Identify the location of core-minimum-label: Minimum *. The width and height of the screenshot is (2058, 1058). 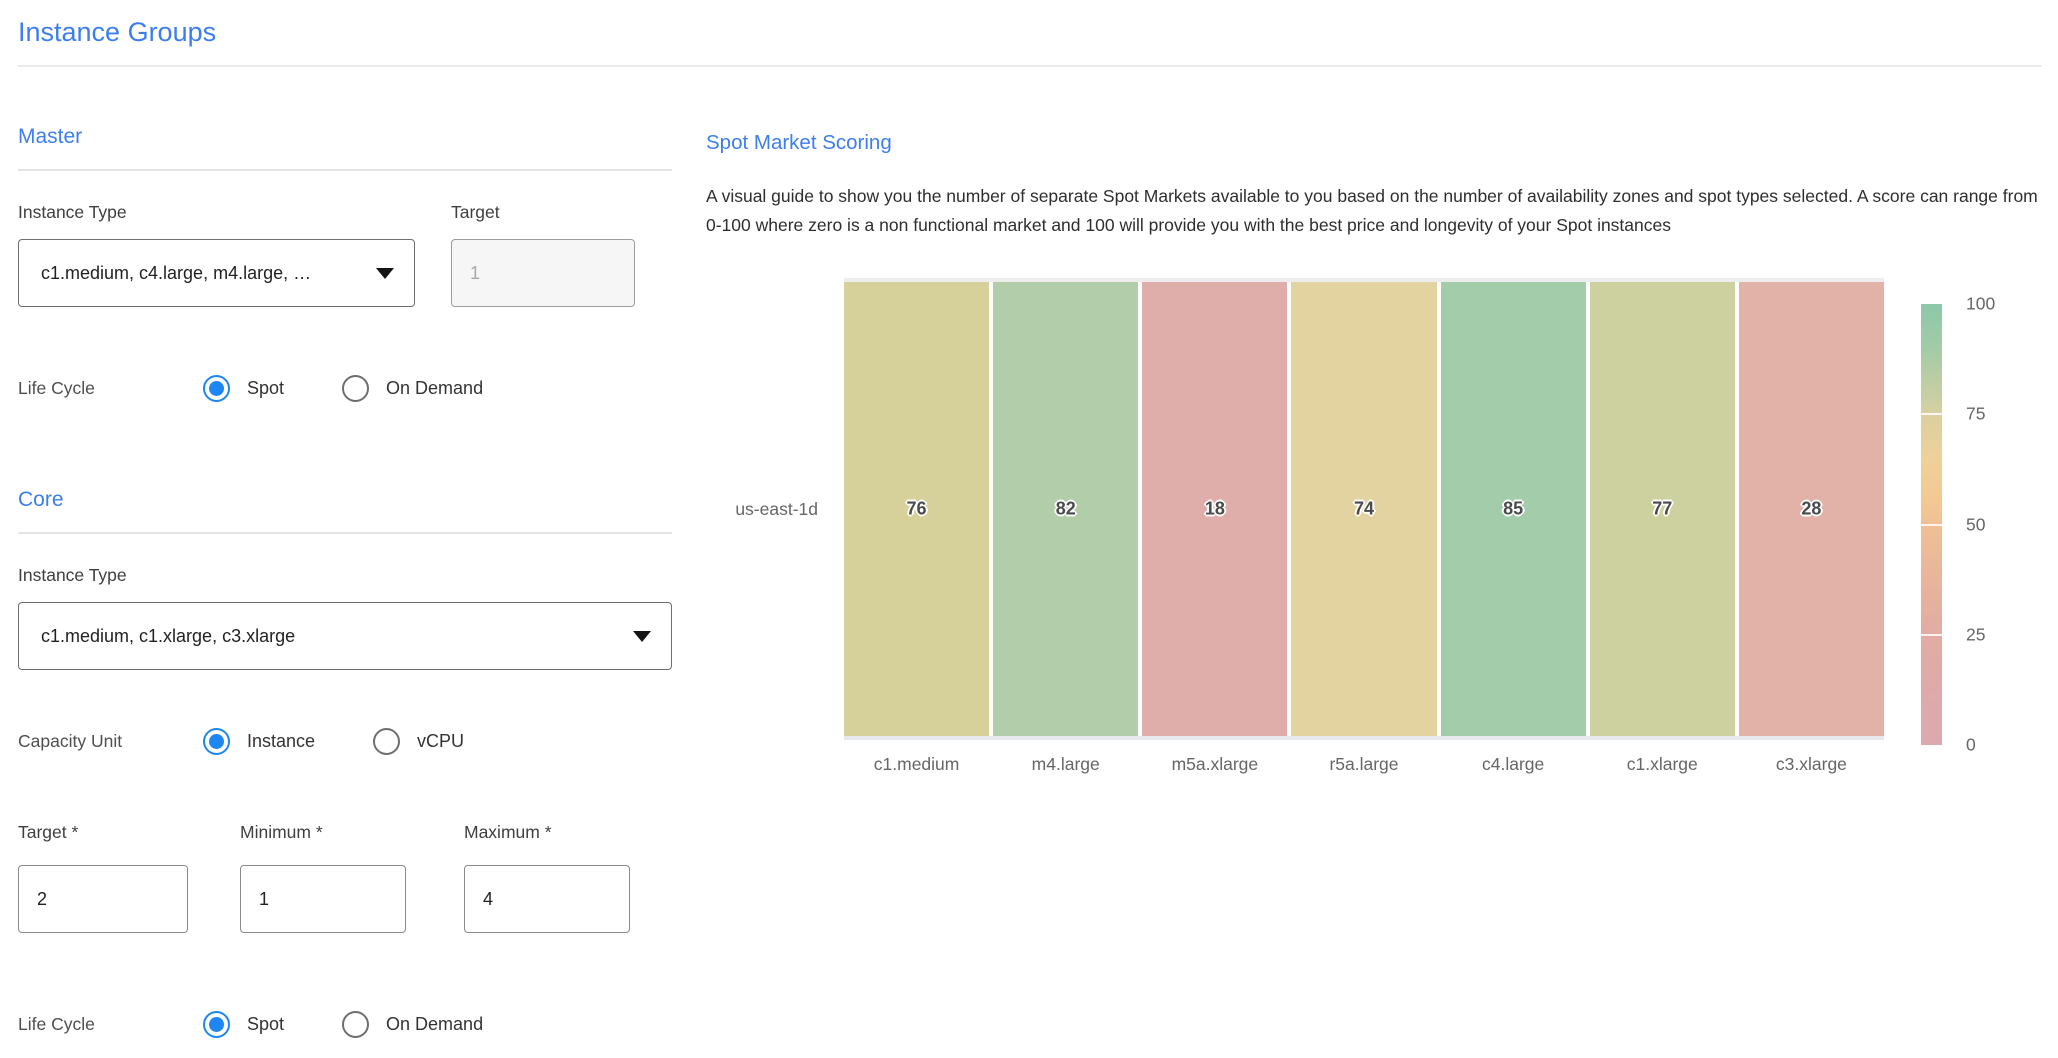
(281, 832).